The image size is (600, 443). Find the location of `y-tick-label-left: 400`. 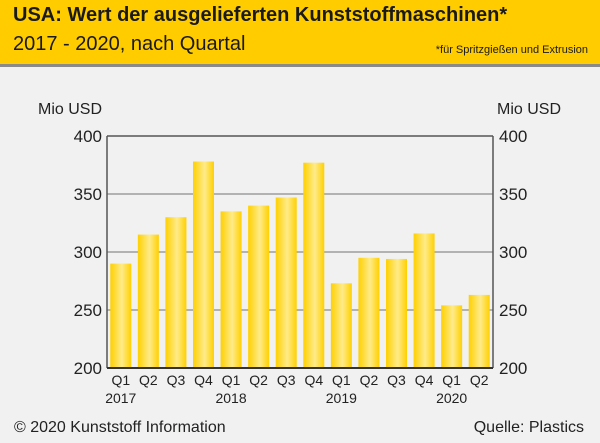

y-tick-label-left: 400 is located at coordinates (88, 136).